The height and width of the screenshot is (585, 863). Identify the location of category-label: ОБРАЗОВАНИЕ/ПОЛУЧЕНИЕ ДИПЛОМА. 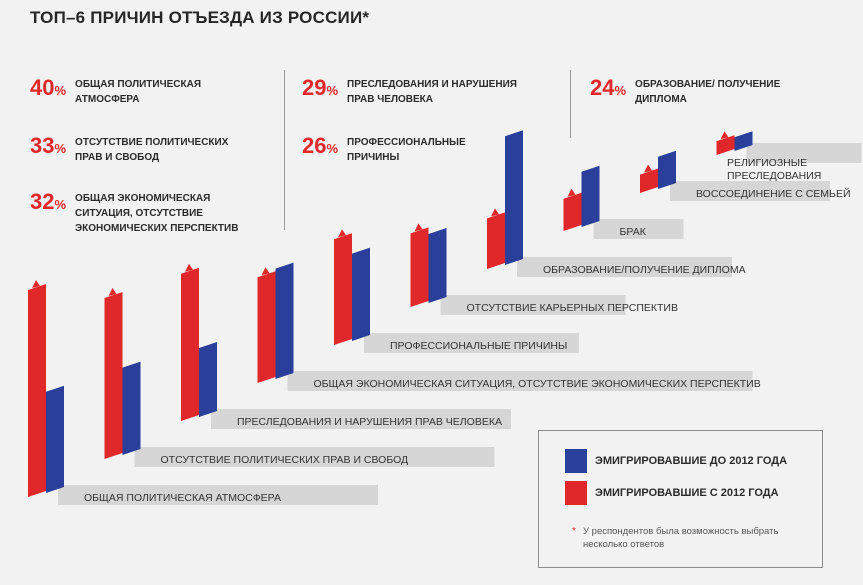
(644, 270).